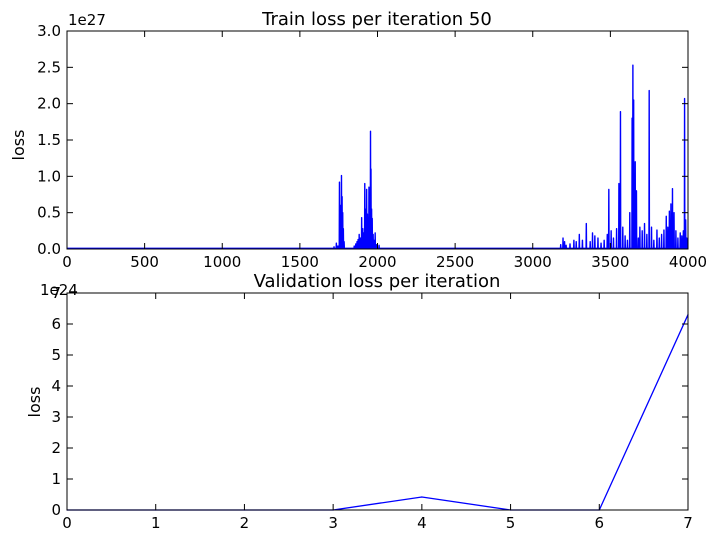 The image size is (717, 545). I want to click on validation-y-tick-label: 4, so click(56, 386).